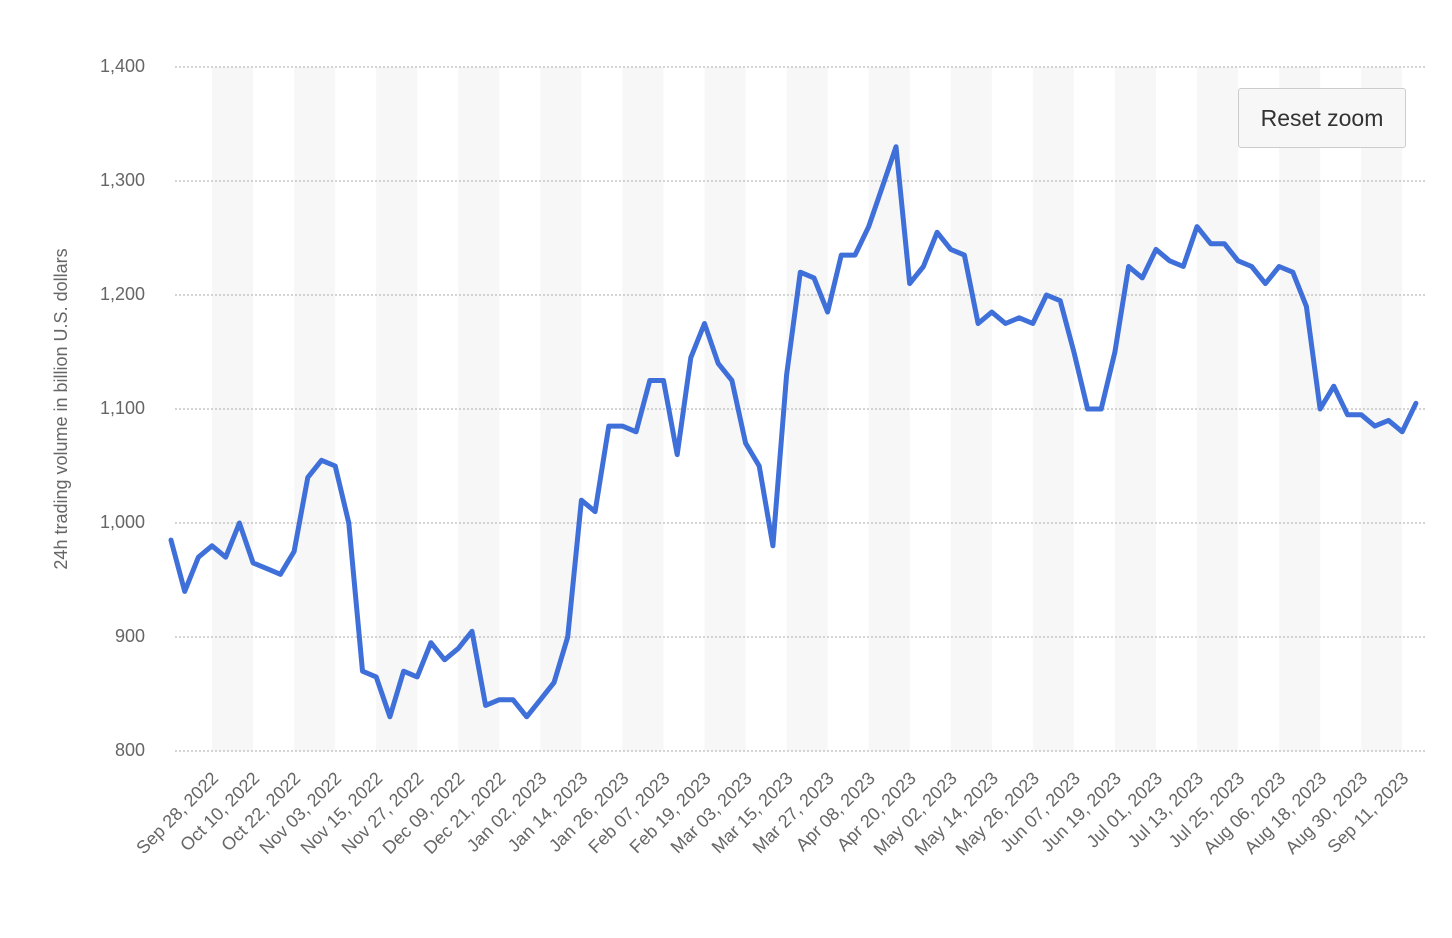 Image resolution: width=1452 pixels, height=938 pixels. What do you see at coordinates (122, 522) in the screenshot?
I see `y-tick-label: 1,000` at bounding box center [122, 522].